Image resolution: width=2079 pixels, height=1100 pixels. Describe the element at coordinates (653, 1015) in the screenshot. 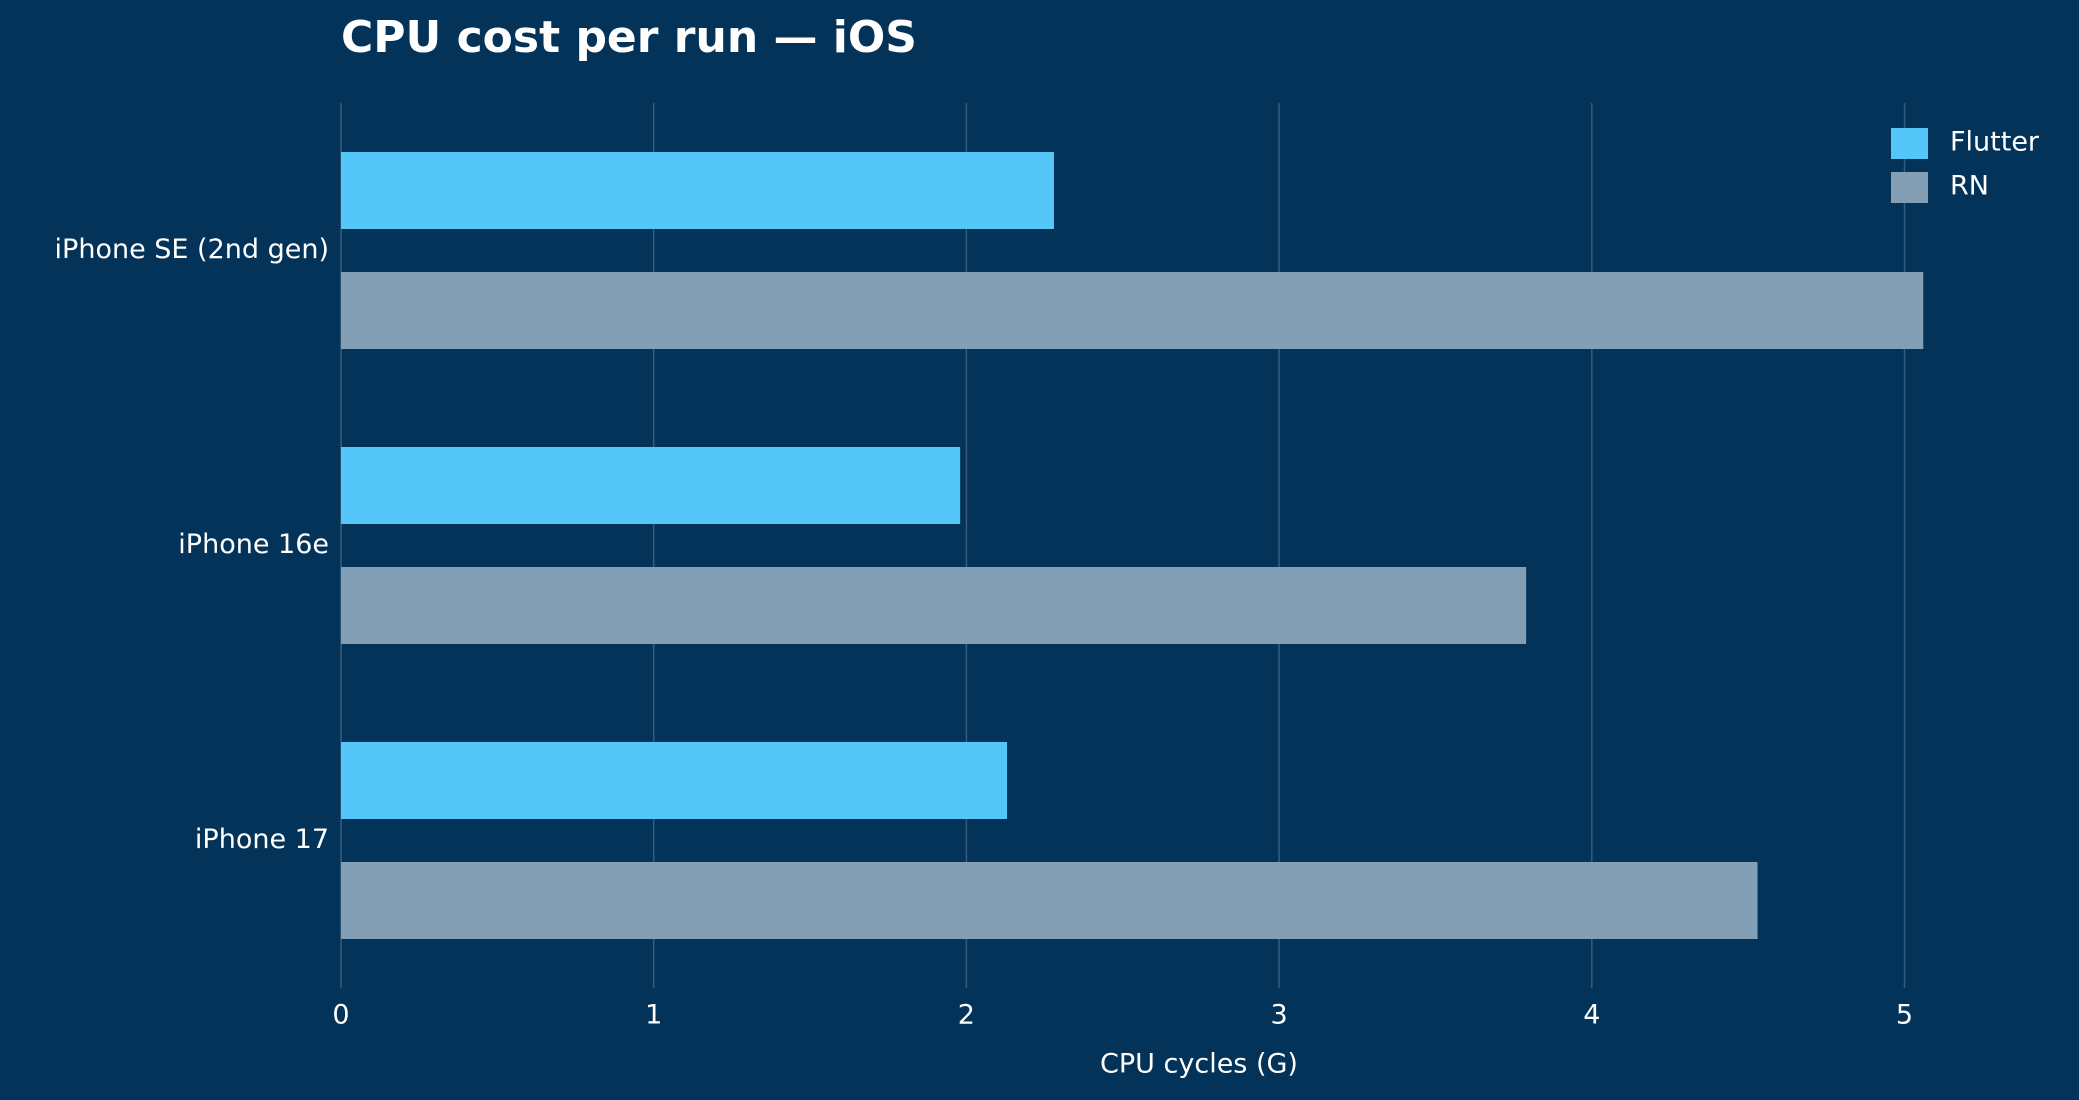

I see `x-tick-label: 1` at that location.